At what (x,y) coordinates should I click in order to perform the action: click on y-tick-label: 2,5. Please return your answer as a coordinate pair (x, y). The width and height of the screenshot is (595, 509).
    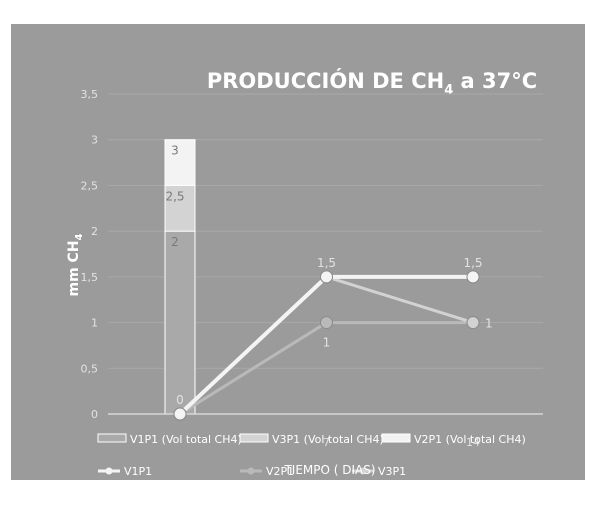
    Looking at the image, I should click on (90, 185).